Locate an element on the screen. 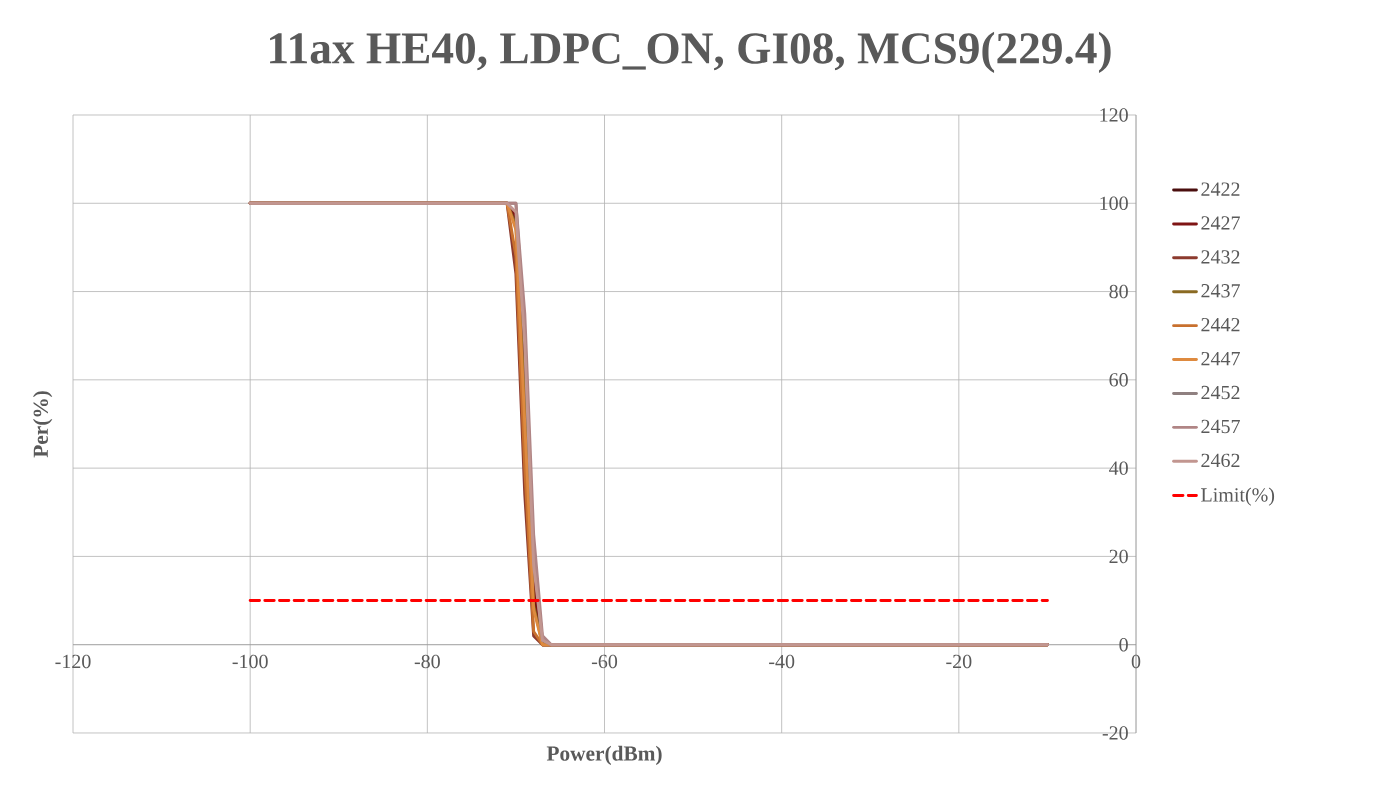  x-tick-label: -100 is located at coordinates (250, 661).